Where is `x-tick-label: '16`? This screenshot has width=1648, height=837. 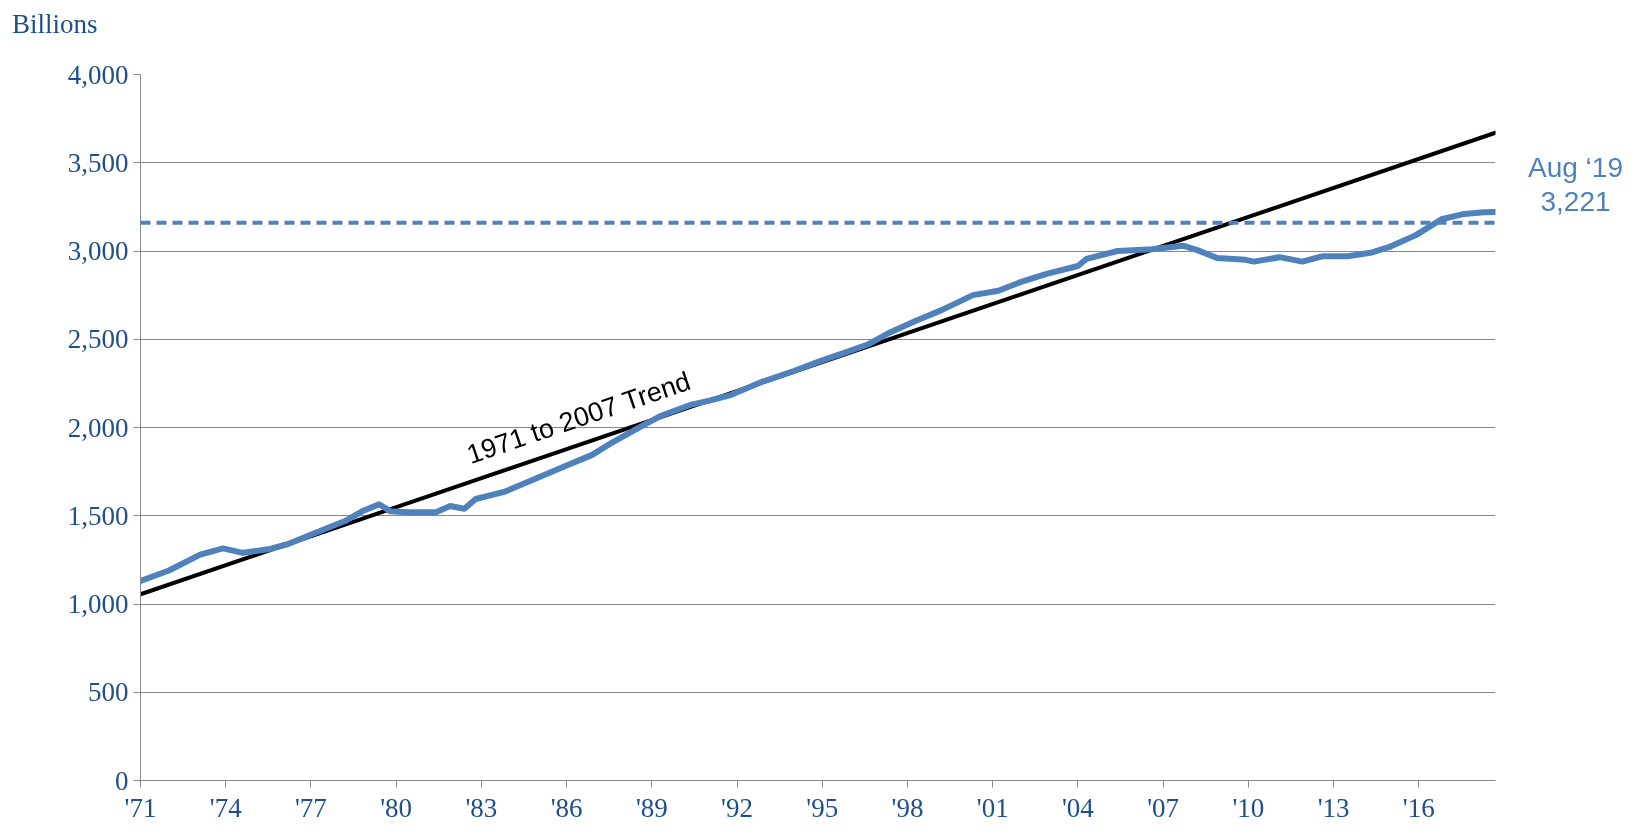
x-tick-label: '16 is located at coordinates (1418, 807).